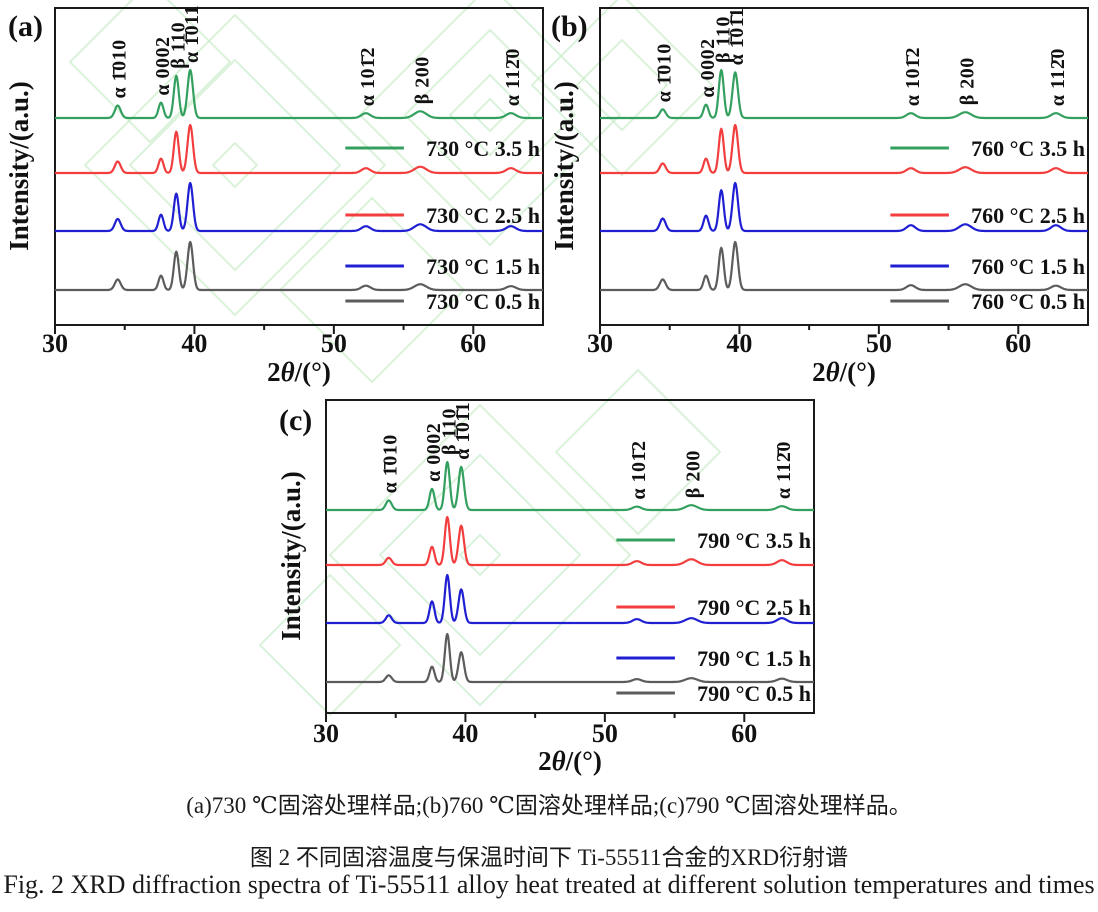 Image resolution: width=1098 pixels, height=912 pixels. Describe the element at coordinates (25, 26) in the screenshot. I see `panel-letter: (a)` at that location.